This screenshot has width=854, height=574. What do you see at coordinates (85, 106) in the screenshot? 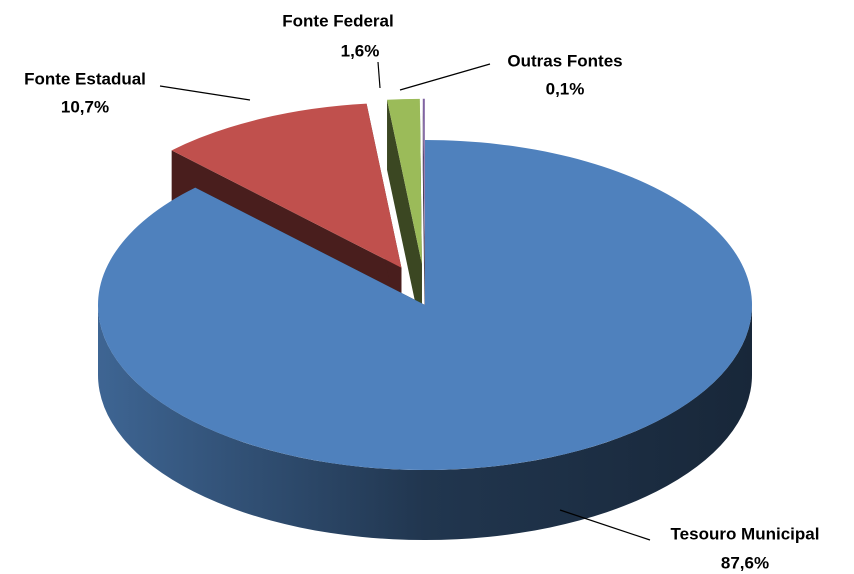
I see `slice-value: 10,7%` at bounding box center [85, 106].